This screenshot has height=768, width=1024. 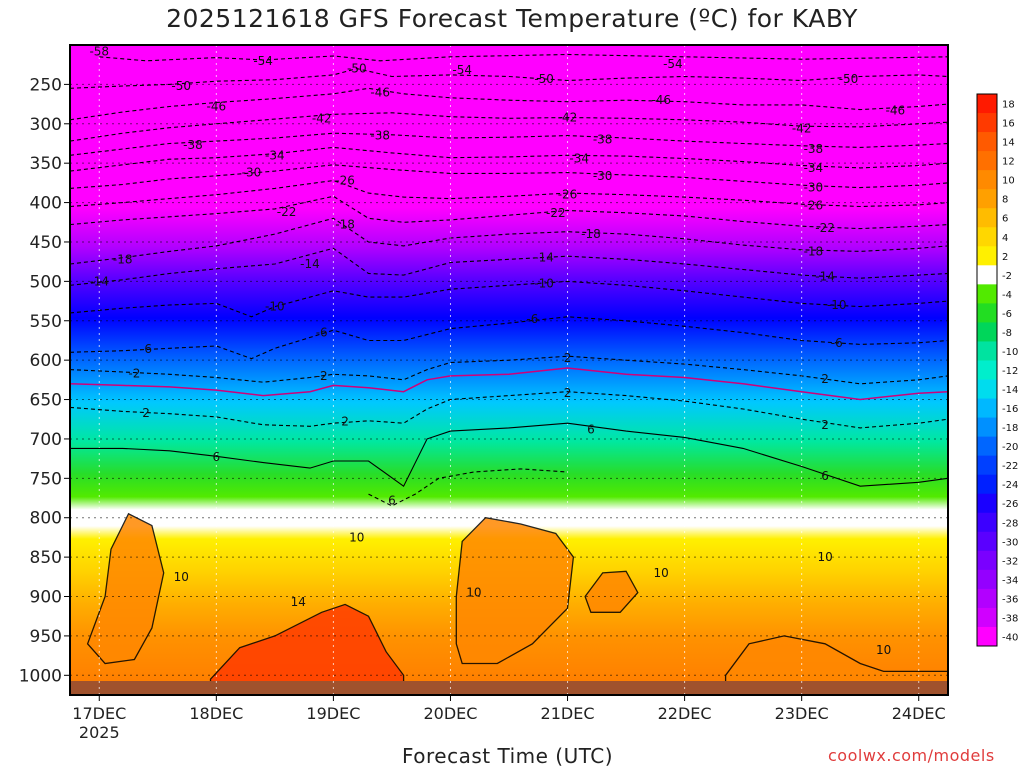 What do you see at coordinates (814, 206) in the screenshot?
I see `contour-label-27: -26` at bounding box center [814, 206].